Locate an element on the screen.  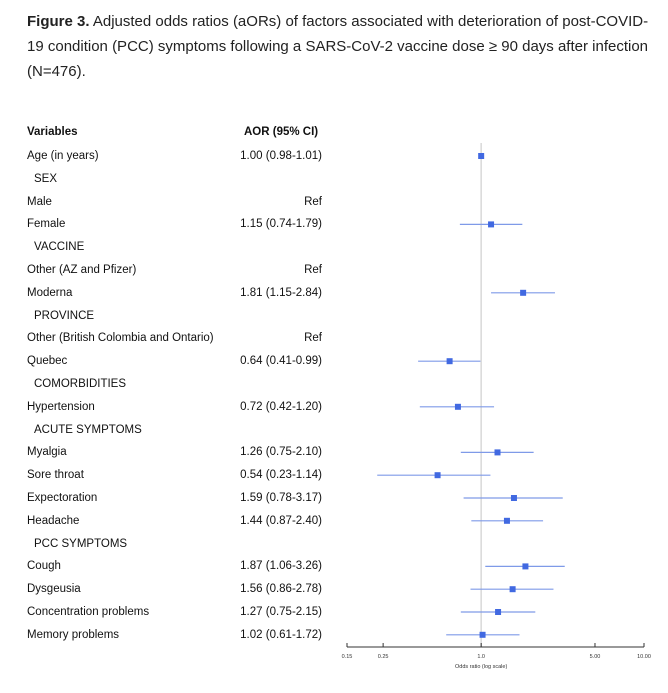
row-label: Myalgia is located at coordinates (47, 452).